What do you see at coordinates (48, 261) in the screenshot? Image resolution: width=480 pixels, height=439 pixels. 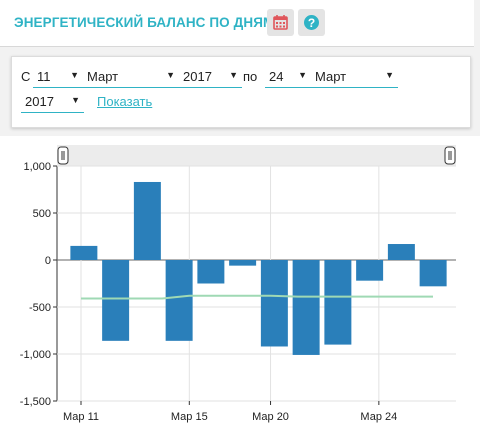 I see `y-tick-label: 0` at bounding box center [48, 261].